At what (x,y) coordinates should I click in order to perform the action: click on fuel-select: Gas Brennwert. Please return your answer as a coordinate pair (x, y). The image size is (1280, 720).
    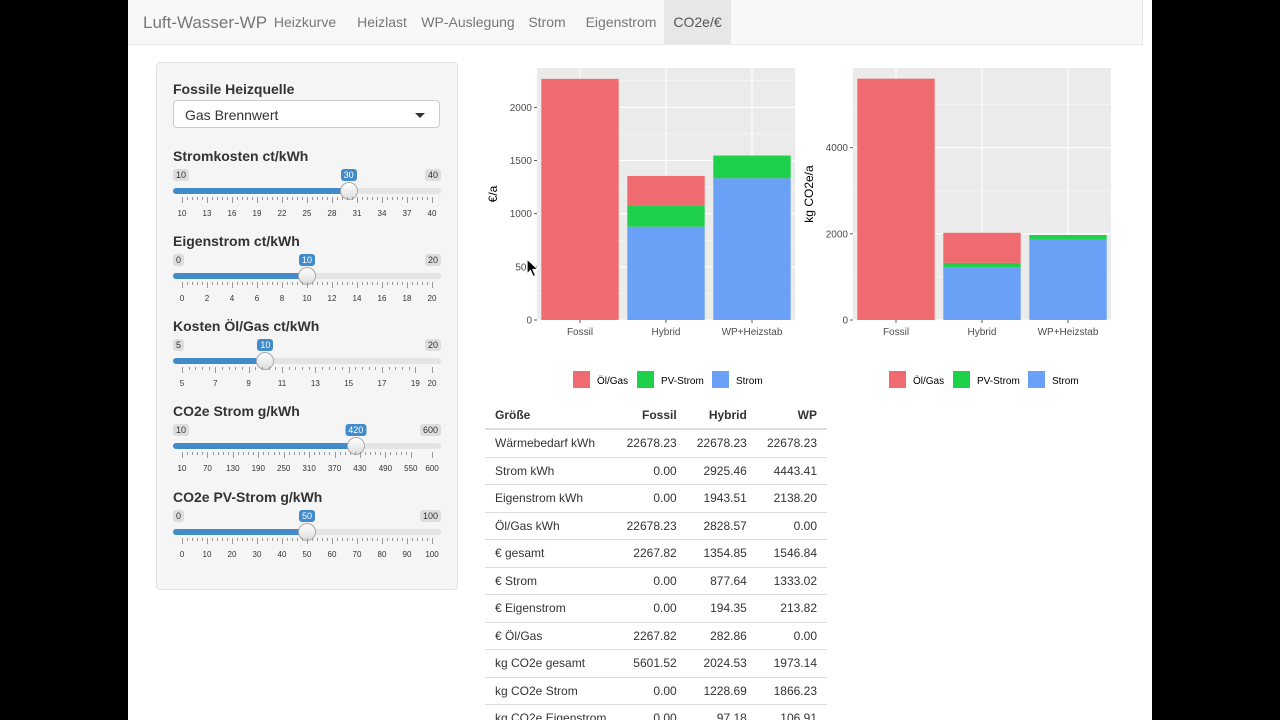
    Looking at the image, I should click on (306, 114).